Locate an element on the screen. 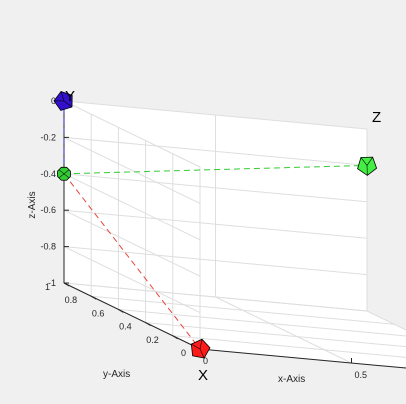  y-tick-label: 0.2 is located at coordinates (152, 340).